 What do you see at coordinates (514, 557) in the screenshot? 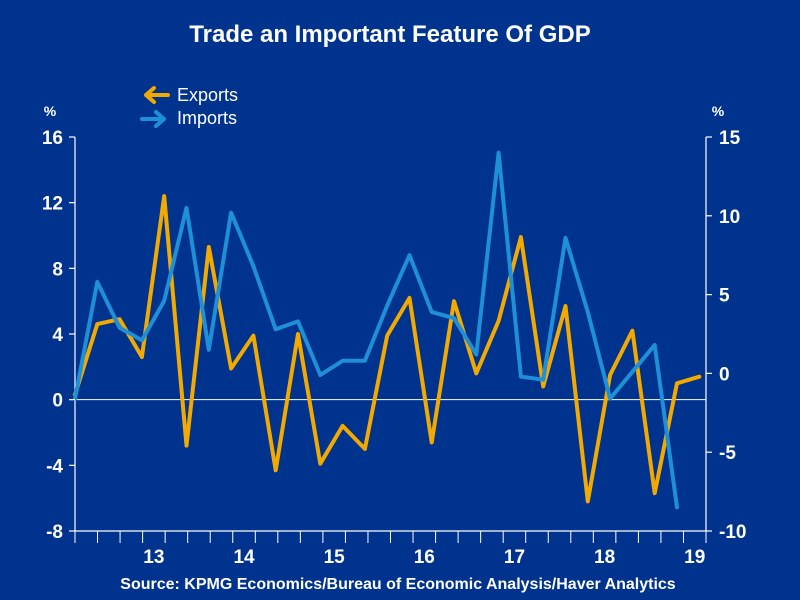
I see `x-tick-label: 17` at bounding box center [514, 557].